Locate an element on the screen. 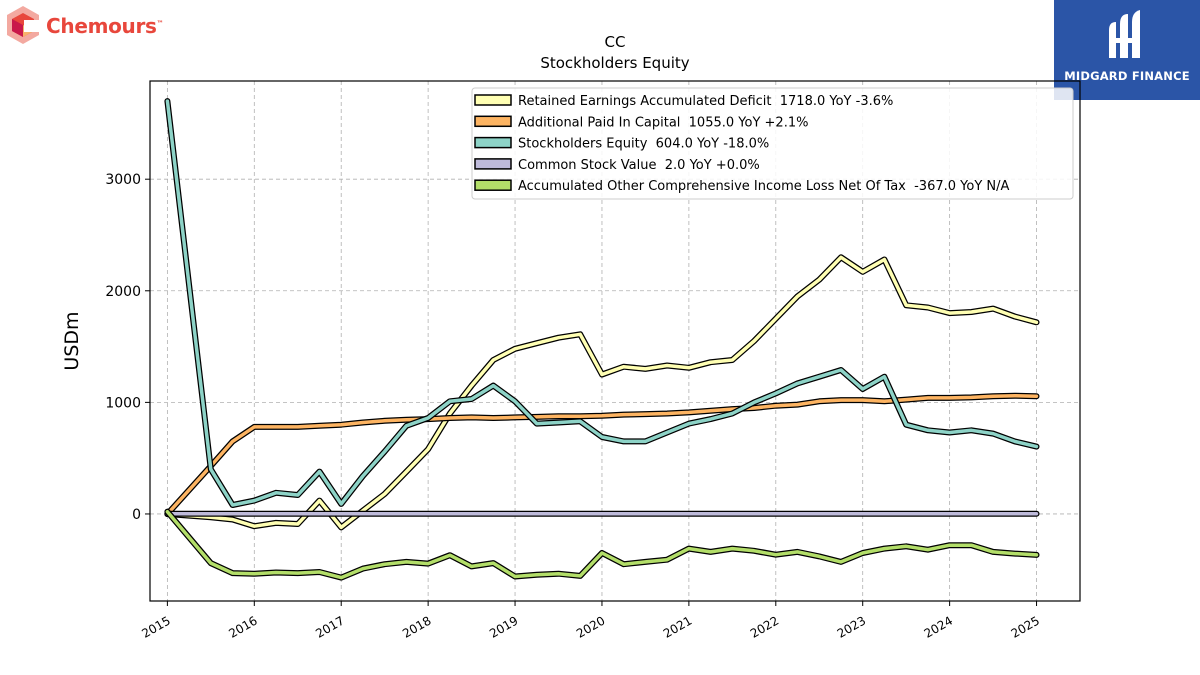 This screenshot has height=675, width=1200. y-axis: 0 1000 2000 3000 is located at coordinates (127, 347).